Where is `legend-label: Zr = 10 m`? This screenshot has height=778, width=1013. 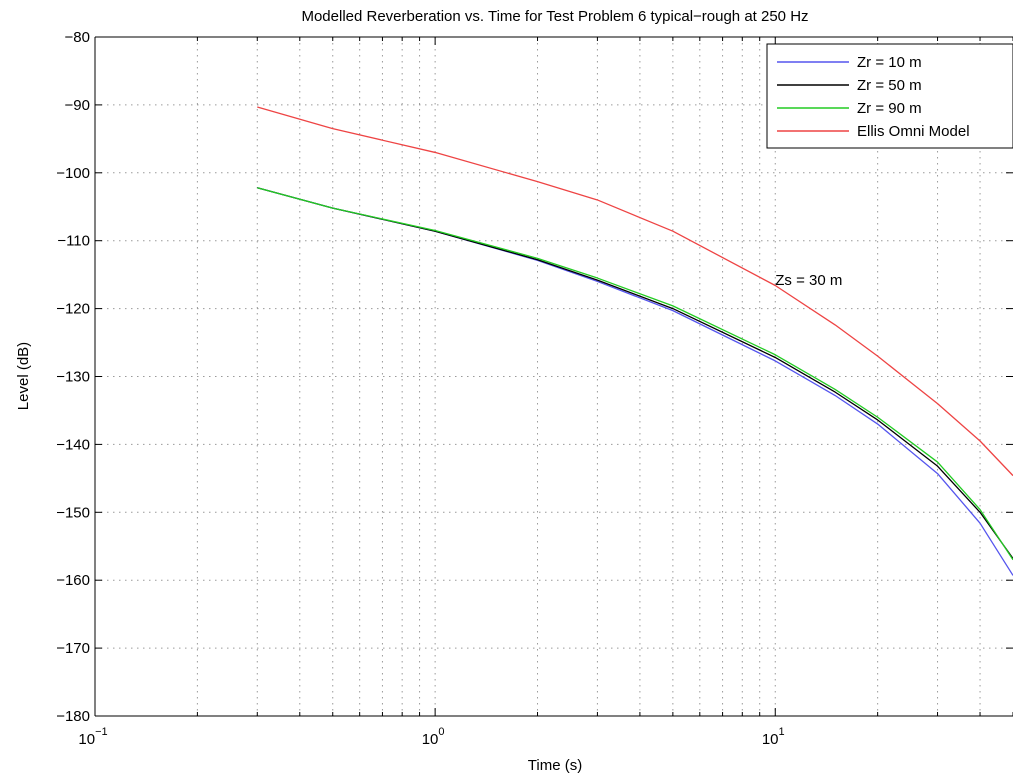
legend-label: Zr = 10 m is located at coordinates (889, 62).